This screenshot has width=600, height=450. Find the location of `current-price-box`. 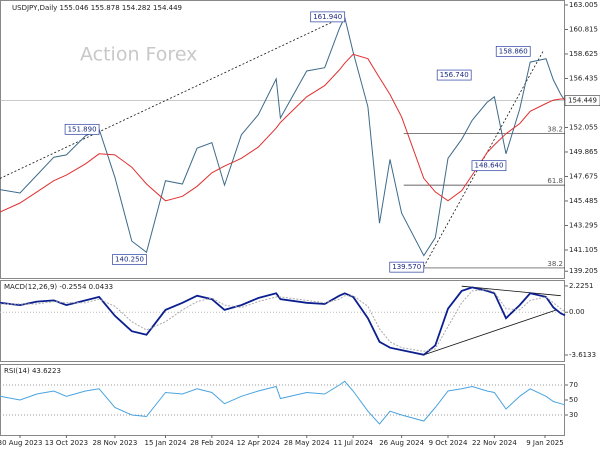

current-price-box is located at coordinates (582, 100).